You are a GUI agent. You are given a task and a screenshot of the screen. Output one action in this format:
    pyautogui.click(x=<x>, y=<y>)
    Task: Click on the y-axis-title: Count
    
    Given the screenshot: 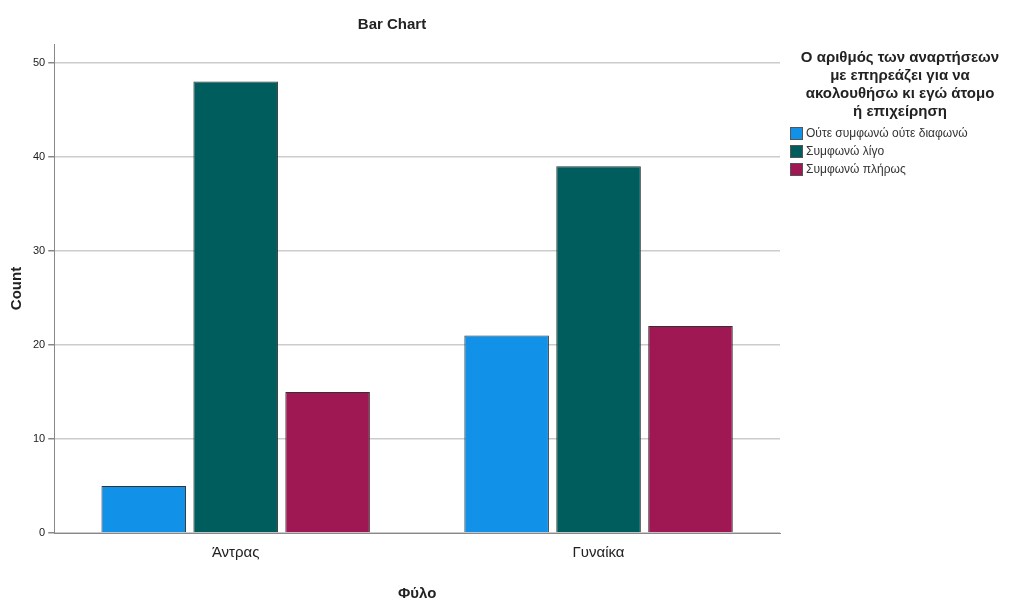 What is the action you would take?
    pyautogui.click(x=16, y=288)
    